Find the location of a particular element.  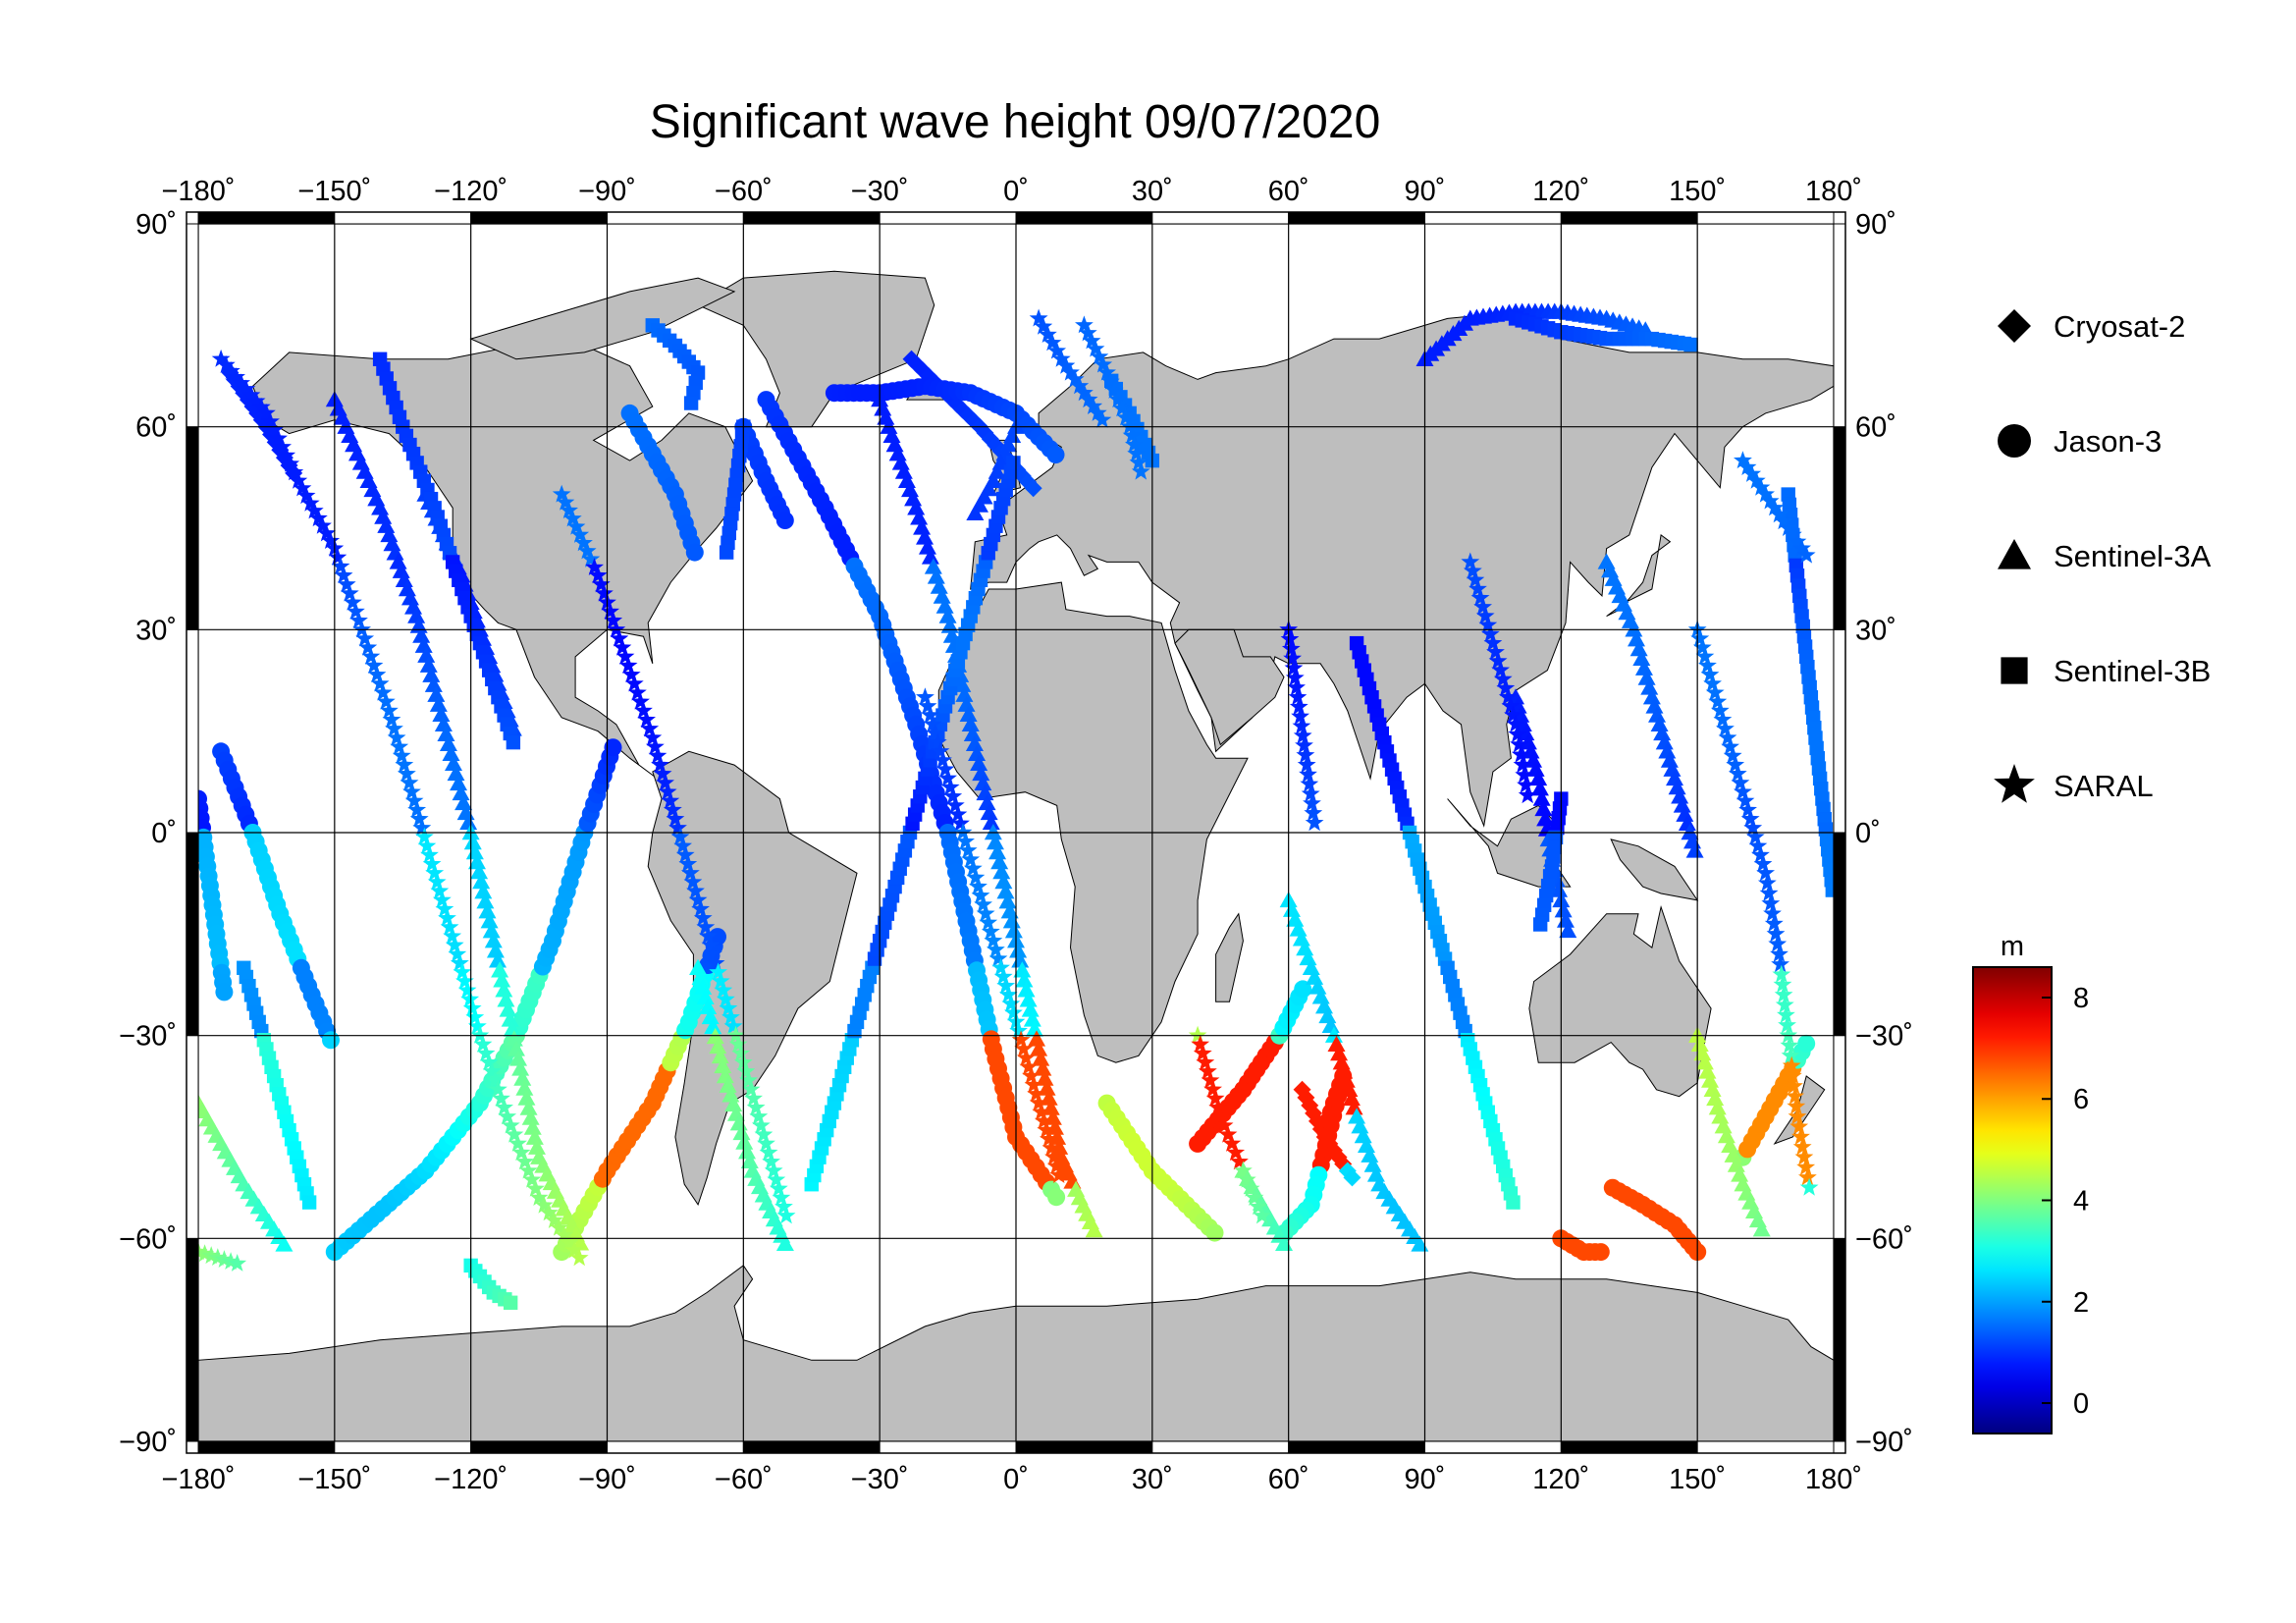

lat-tick-label-left: 60˚ is located at coordinates (156, 428).